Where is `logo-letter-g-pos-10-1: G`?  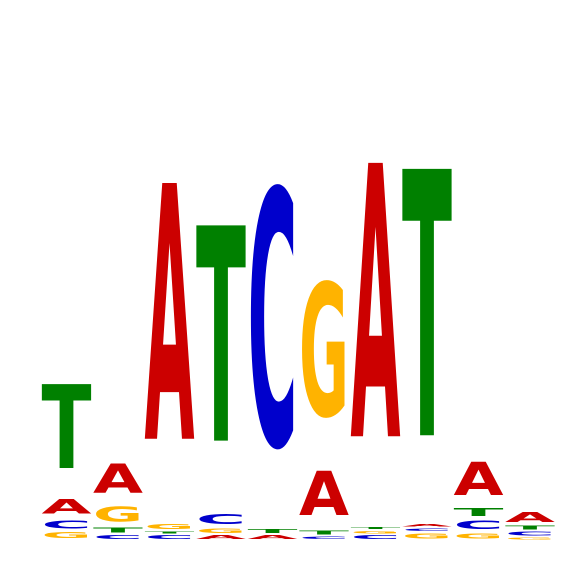
logo-letter-g-pos-10-1: G is located at coordinates (530, 538).